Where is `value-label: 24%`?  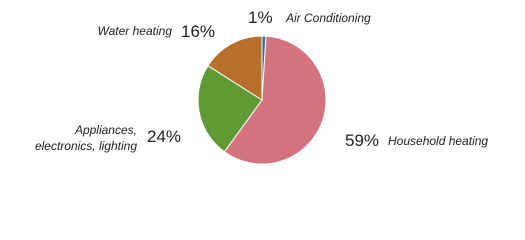 value-label: 24% is located at coordinates (164, 136).